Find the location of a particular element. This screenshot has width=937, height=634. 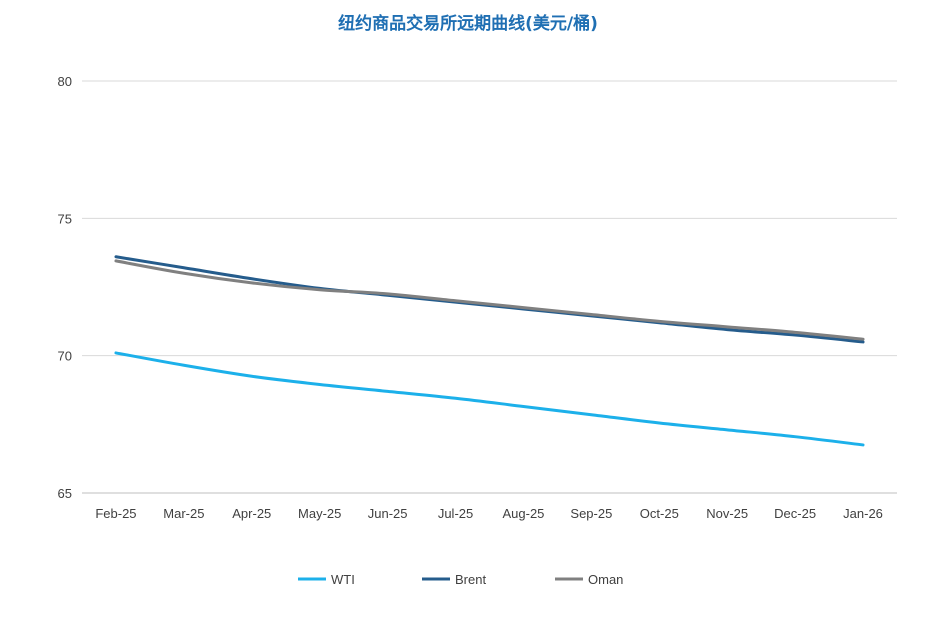

x-tick-label: Jul-25 is located at coordinates (455, 513).